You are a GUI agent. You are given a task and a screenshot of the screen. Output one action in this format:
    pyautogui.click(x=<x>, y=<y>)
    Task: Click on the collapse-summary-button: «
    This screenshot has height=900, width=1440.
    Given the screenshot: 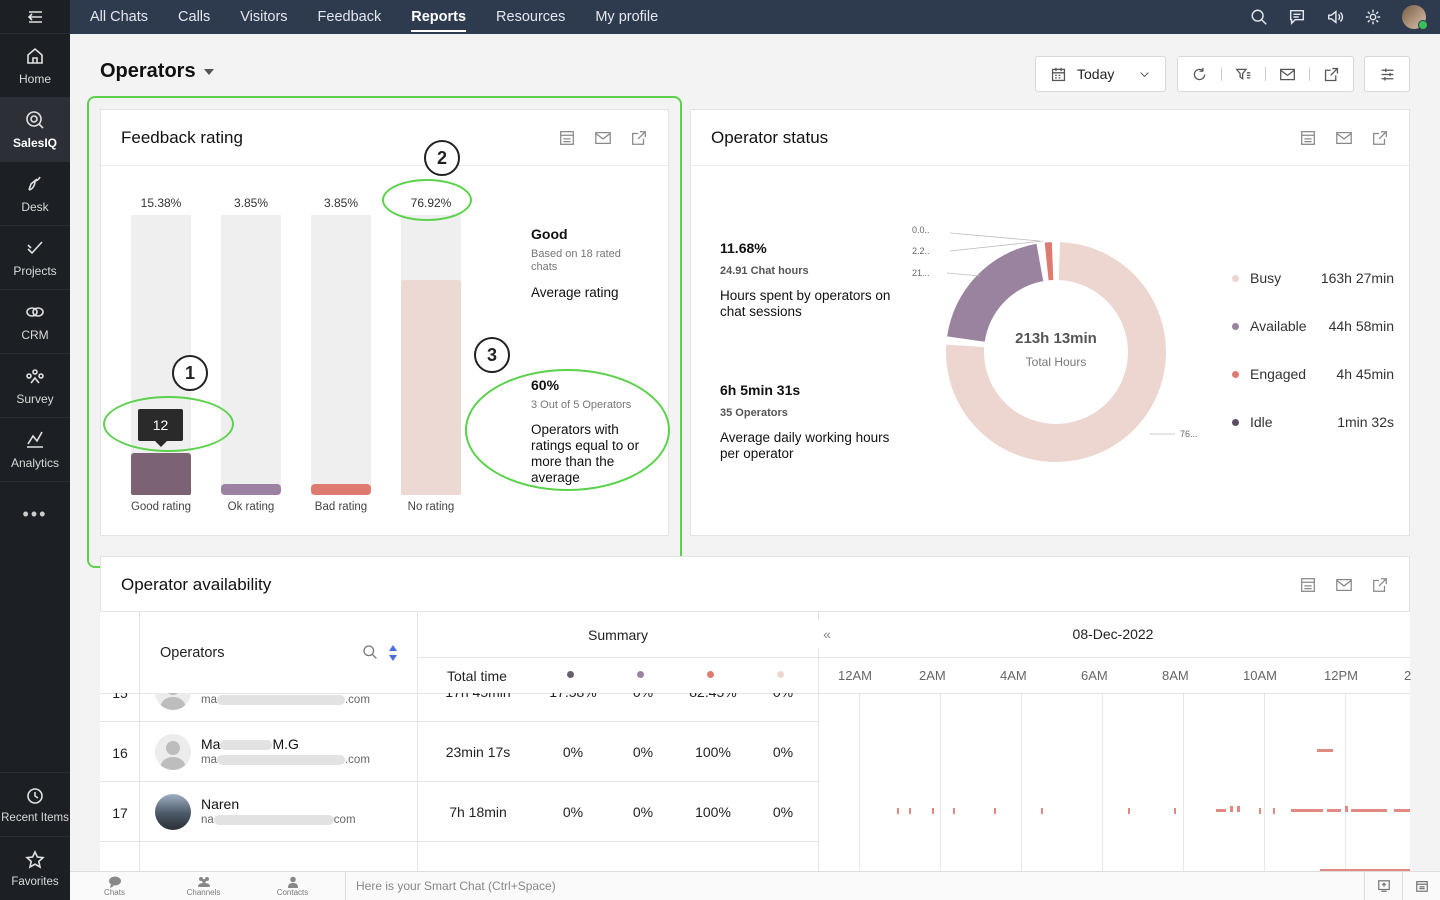 What is the action you would take?
    pyautogui.click(x=827, y=634)
    